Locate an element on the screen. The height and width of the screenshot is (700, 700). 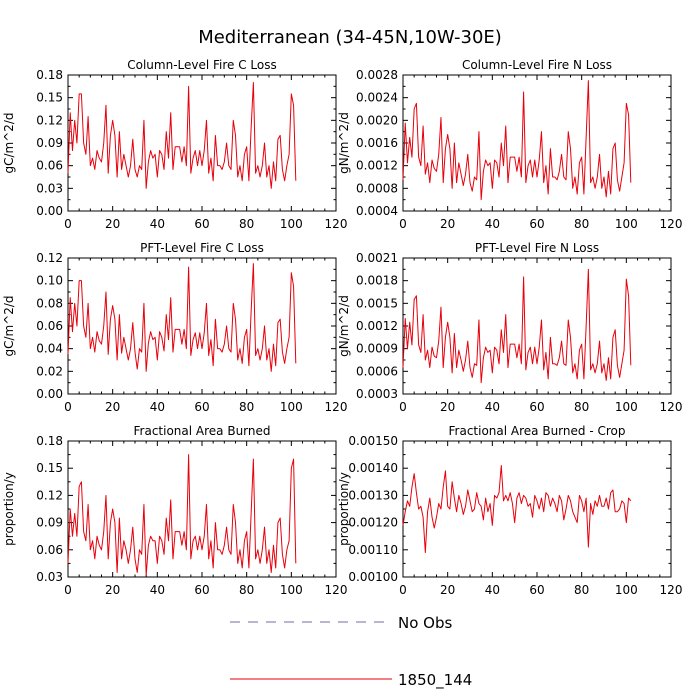
y-axis-label: gN/m^2/d is located at coordinates (344, 143).